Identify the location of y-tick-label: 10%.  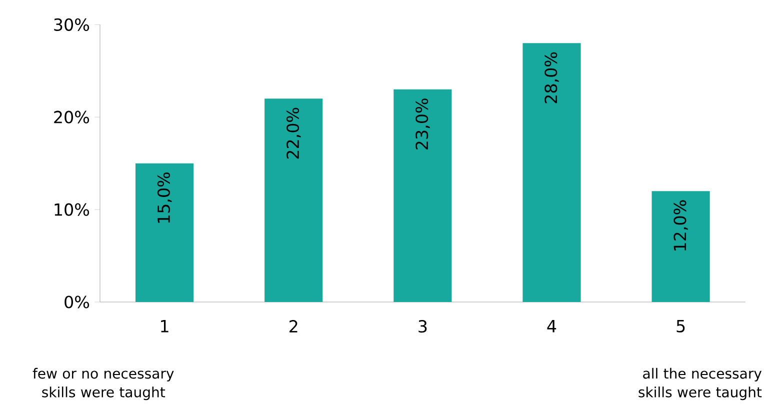
(72, 209).